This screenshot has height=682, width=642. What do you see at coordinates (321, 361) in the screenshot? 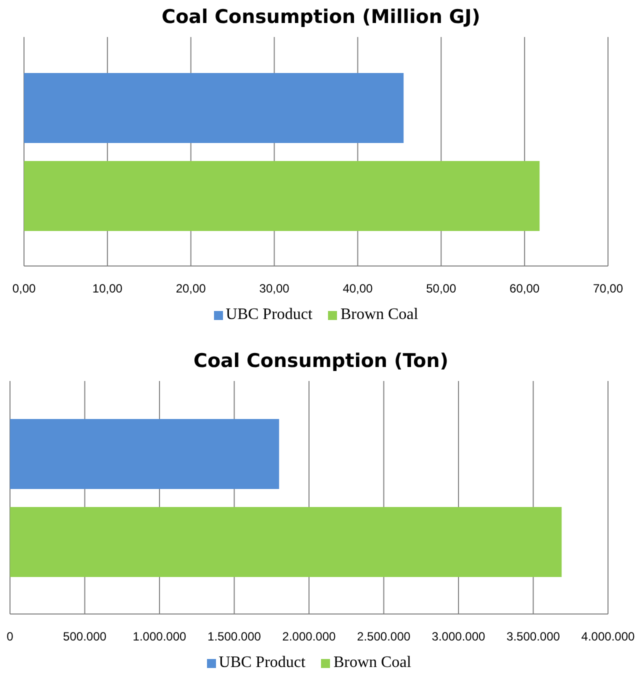
I see `chart-title: Coal Consumption (Ton)` at bounding box center [321, 361].